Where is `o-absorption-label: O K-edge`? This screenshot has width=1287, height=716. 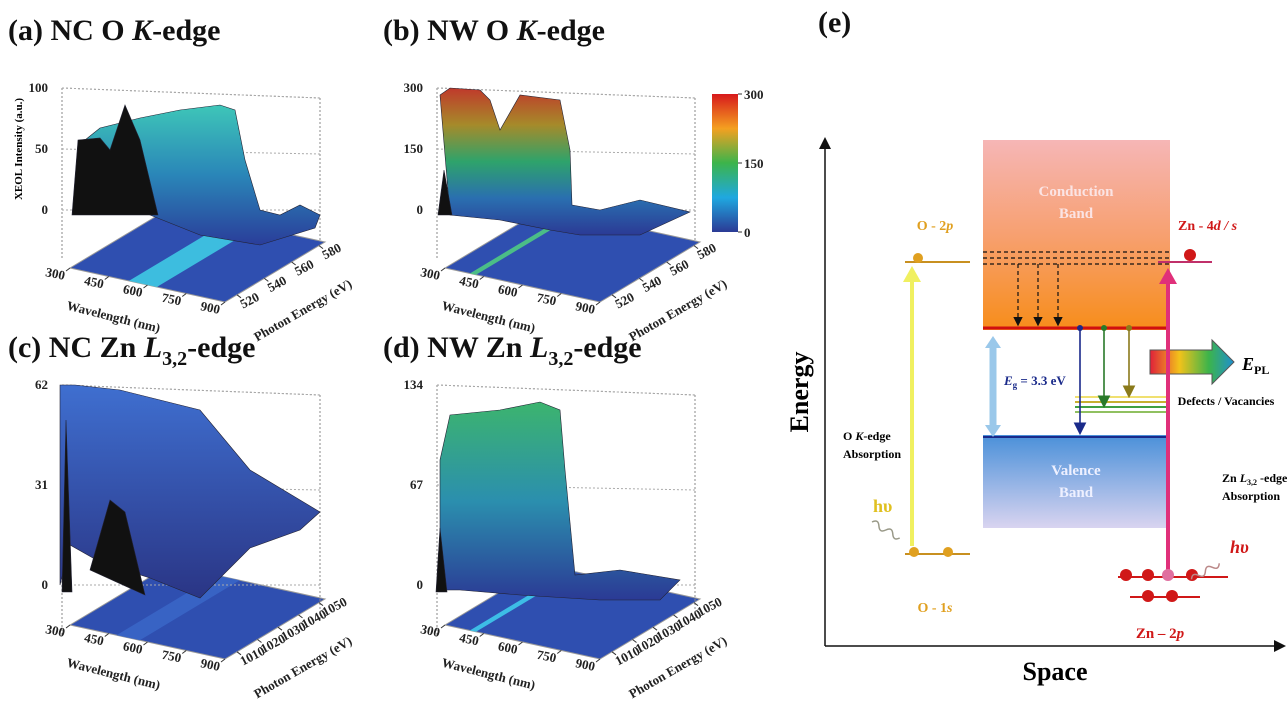
o-absorption-label: O K-edge is located at coordinates (867, 436).